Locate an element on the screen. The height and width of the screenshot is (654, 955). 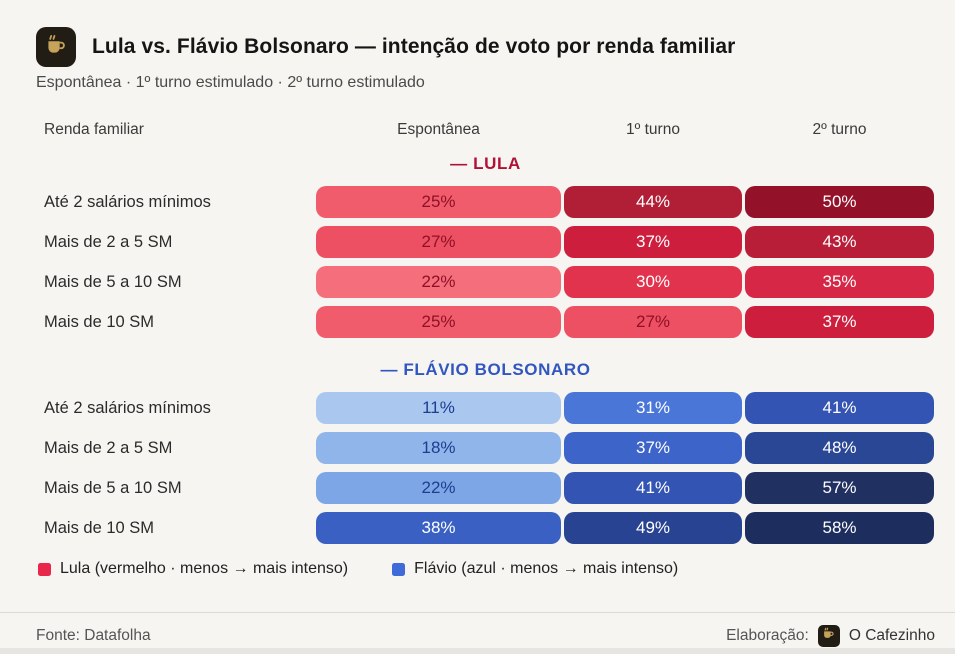
table-row: Até 2 salários mínimos 25% 44% 50% is located at coordinates (485, 202).